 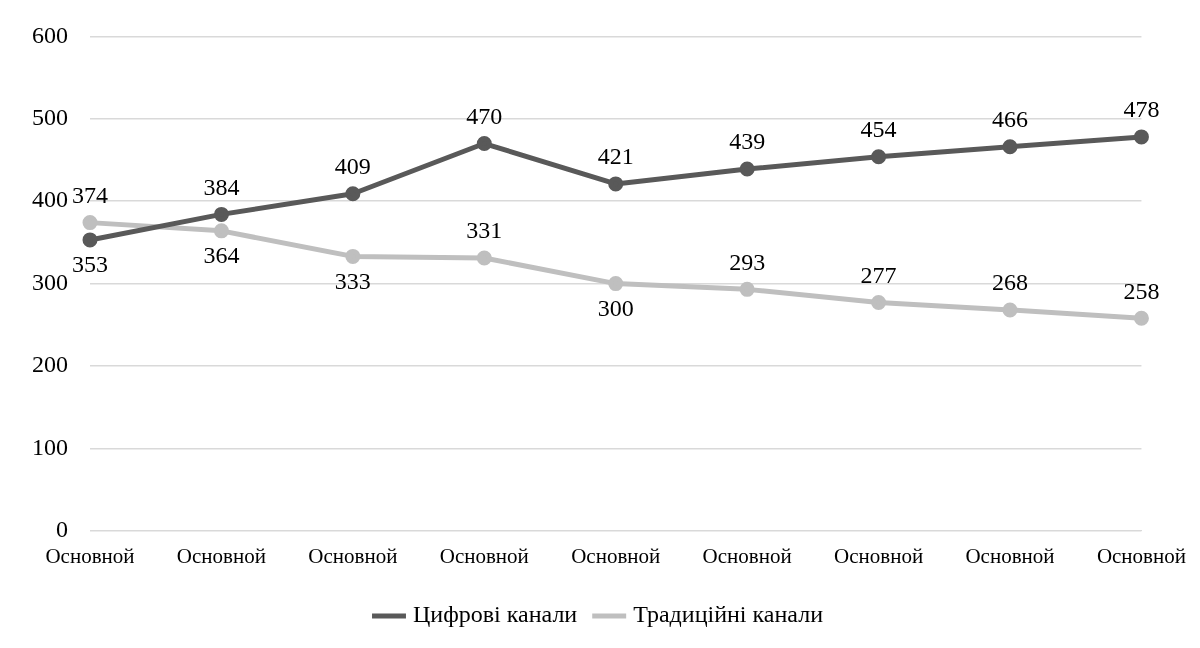 What do you see at coordinates (221, 186) in the screenshot?
I see `data-label: 384` at bounding box center [221, 186].